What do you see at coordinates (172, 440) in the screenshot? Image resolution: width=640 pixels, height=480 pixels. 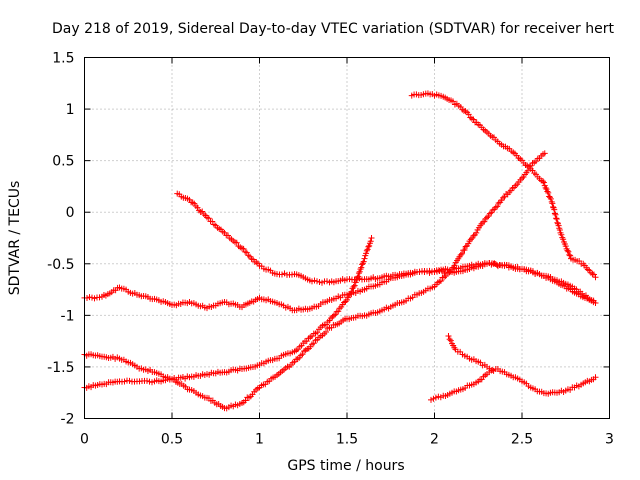 I see `x-tick-label: 0.5` at bounding box center [172, 440].